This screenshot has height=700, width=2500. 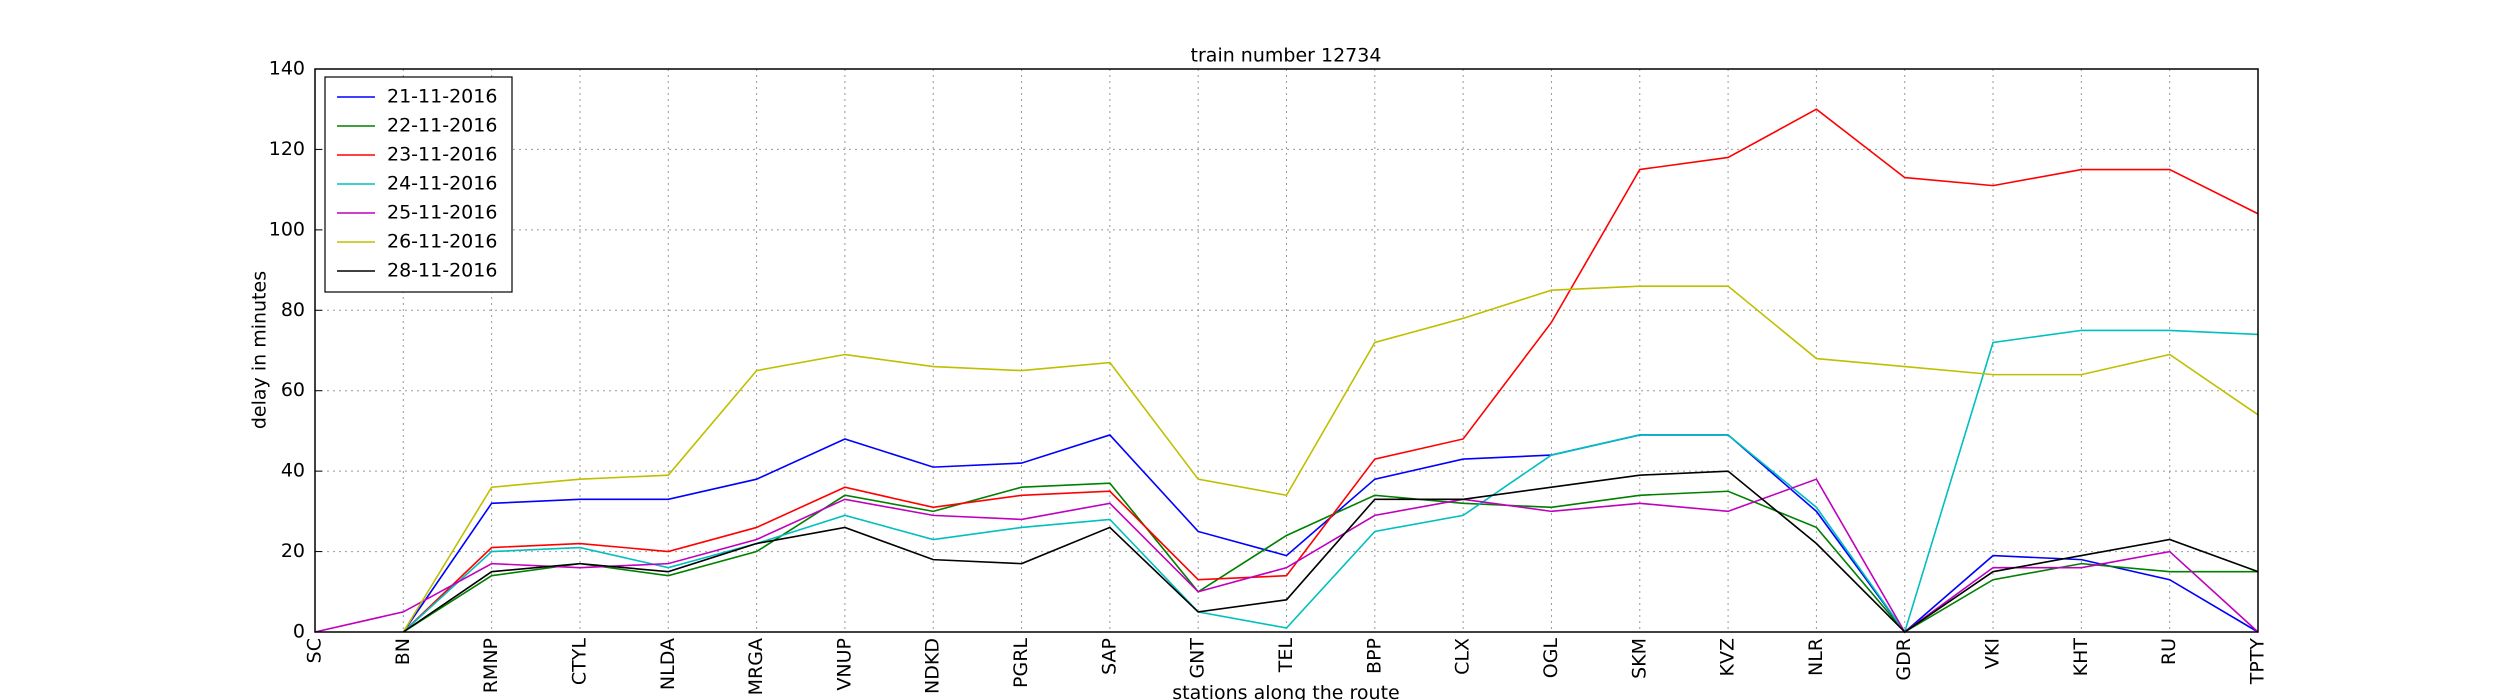 What do you see at coordinates (1816, 657) in the screenshot?
I see `x-tick-label: NLR` at bounding box center [1816, 657].